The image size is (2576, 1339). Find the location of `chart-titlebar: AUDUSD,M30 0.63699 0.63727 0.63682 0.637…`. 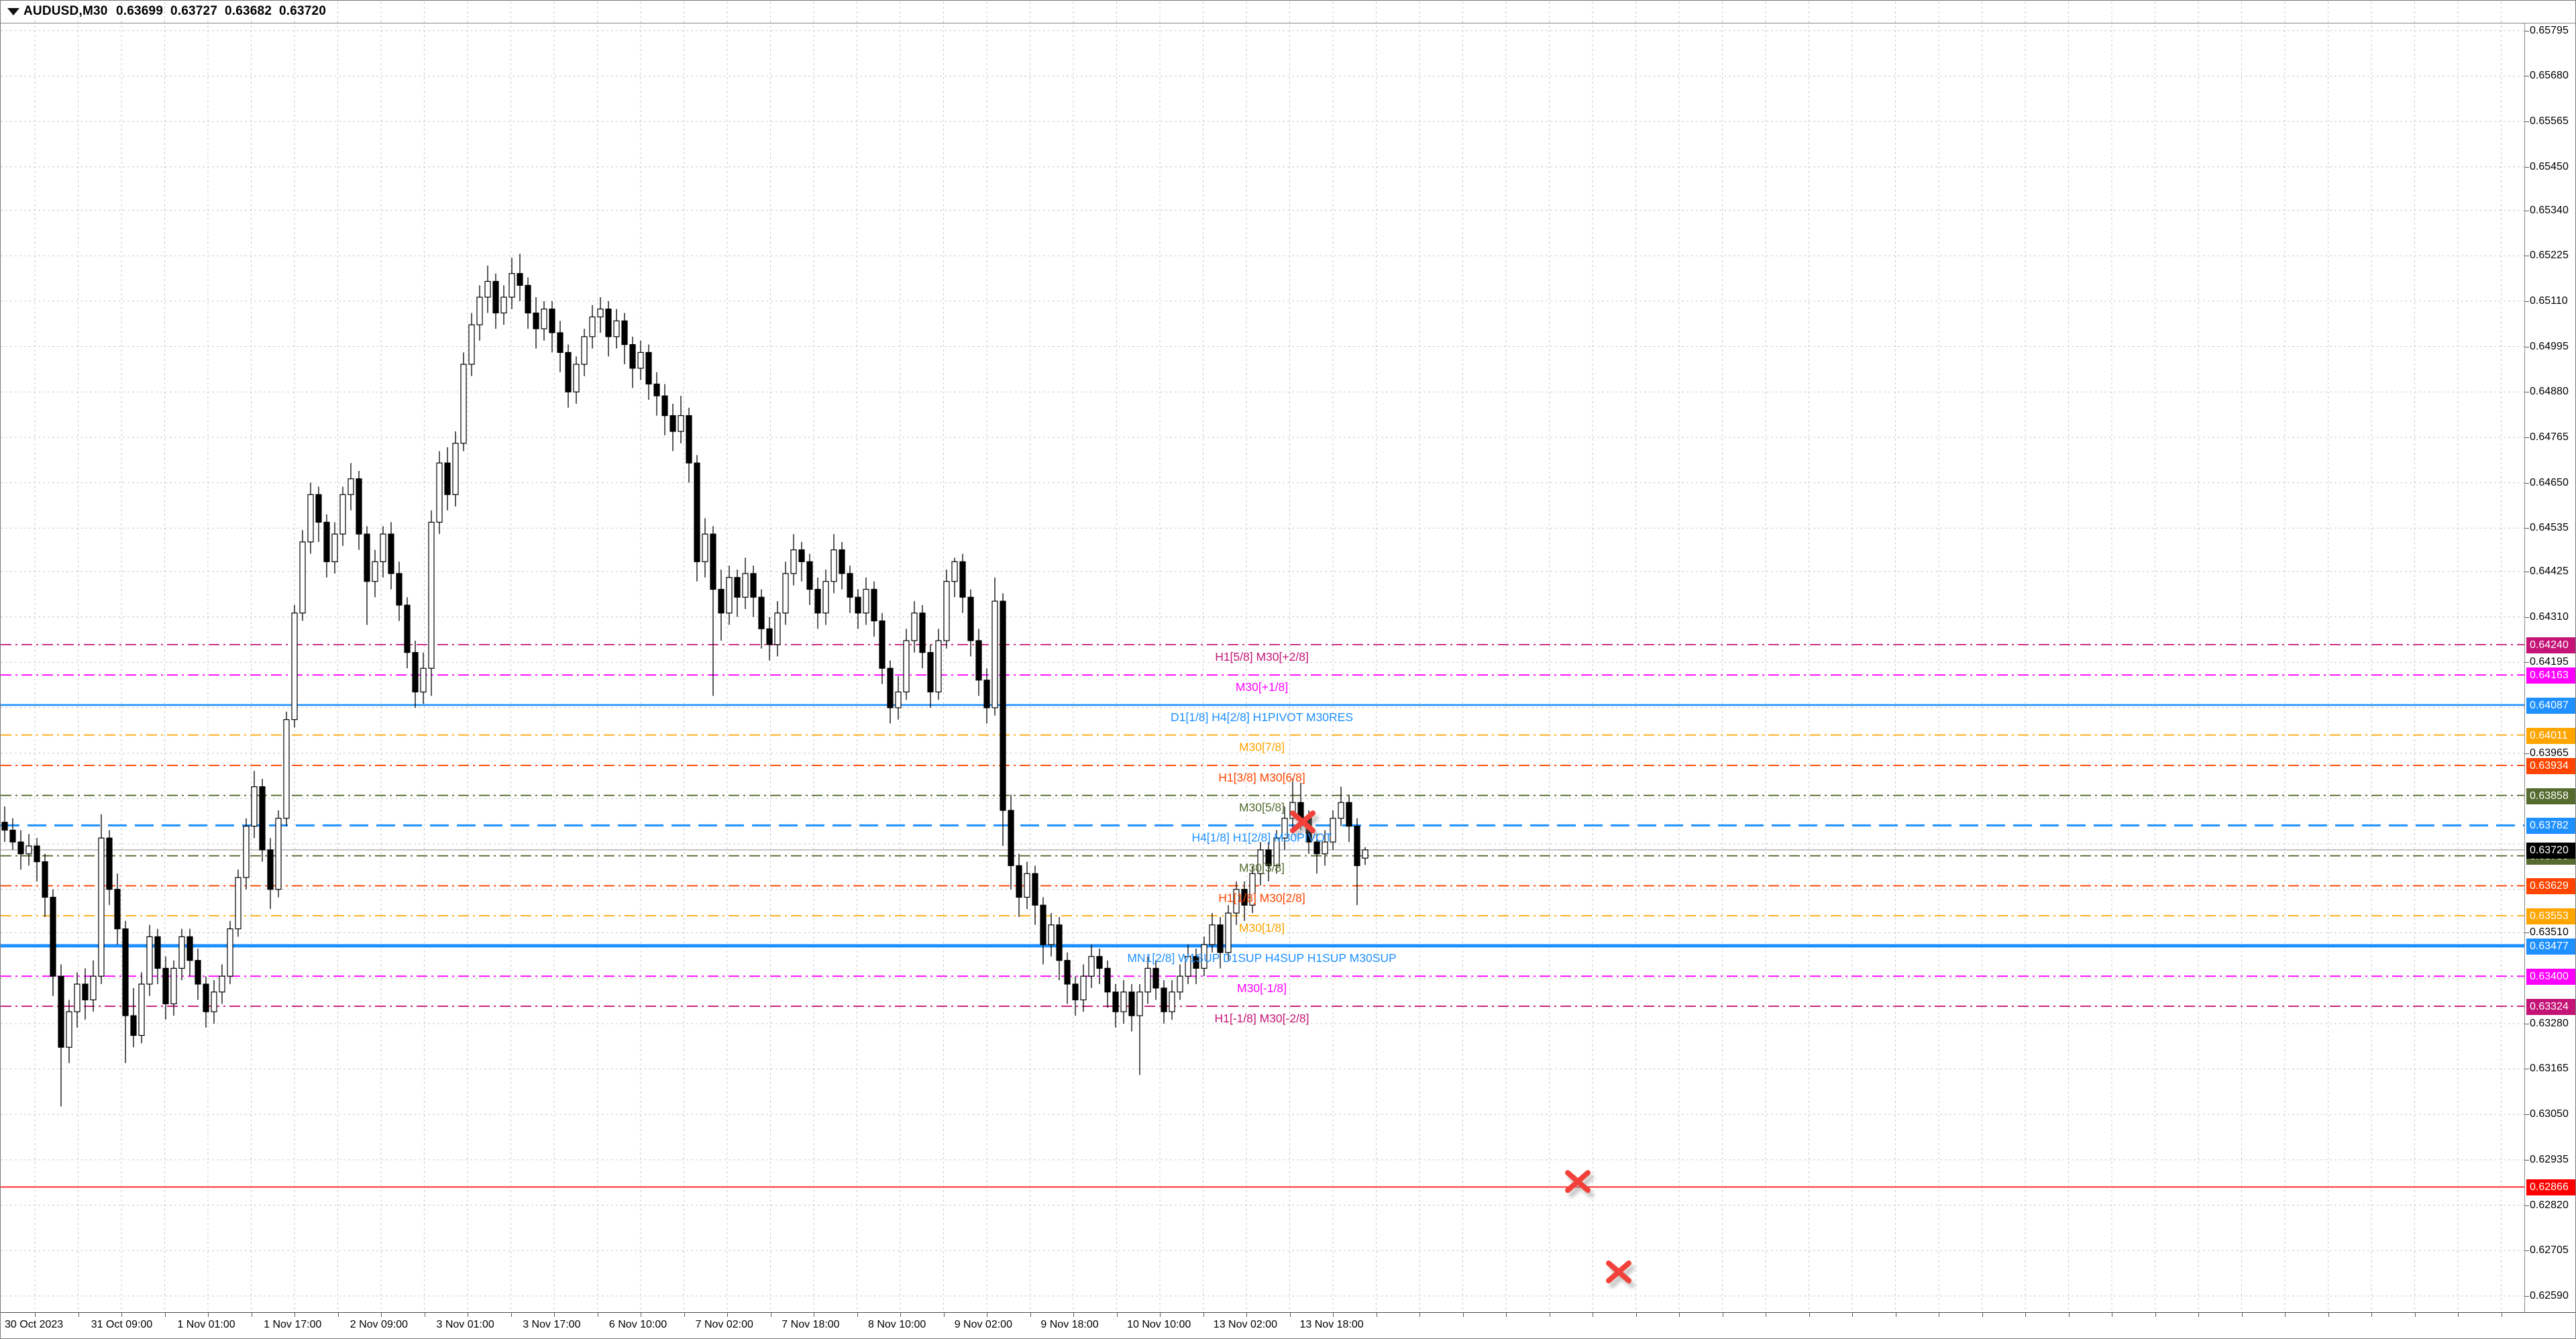

chart-titlebar: AUDUSD,M30 0.63699 0.63727 0.63682 0.637… is located at coordinates (1288, 12).